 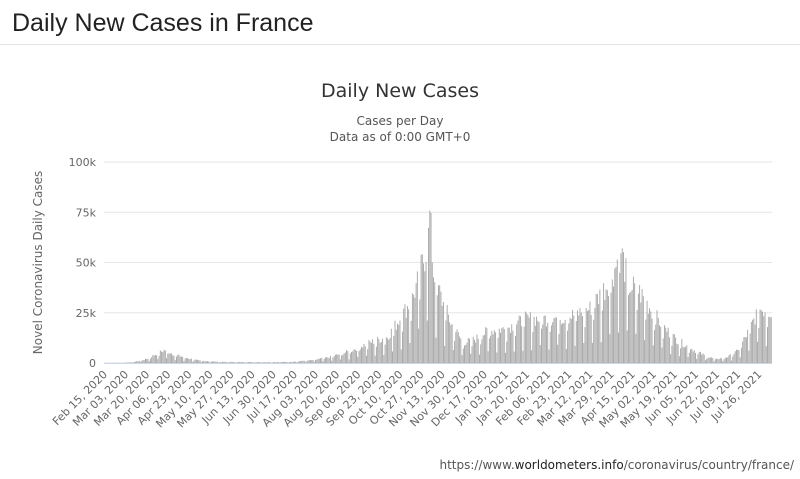 I want to click on y-tick-label: 25k, so click(x=86, y=313).